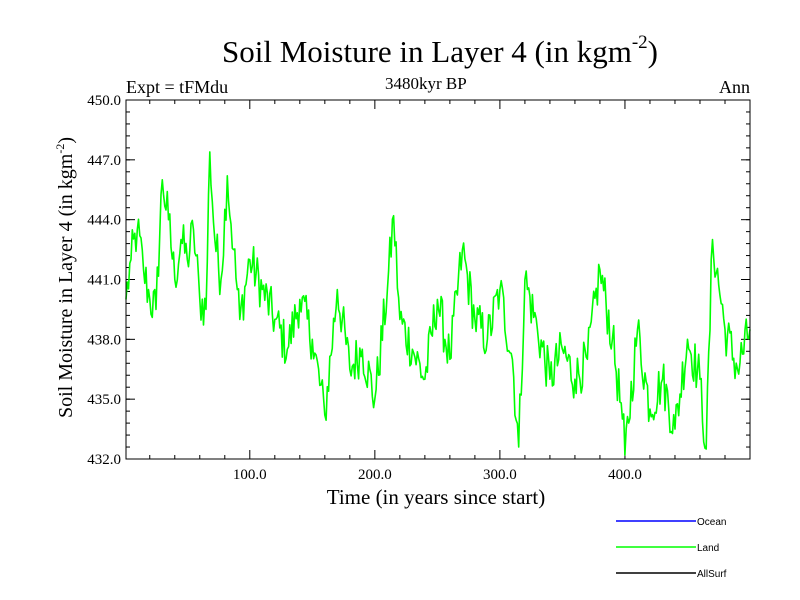  What do you see at coordinates (708, 548) in the screenshot?
I see `legend-label-land: Land` at bounding box center [708, 548].